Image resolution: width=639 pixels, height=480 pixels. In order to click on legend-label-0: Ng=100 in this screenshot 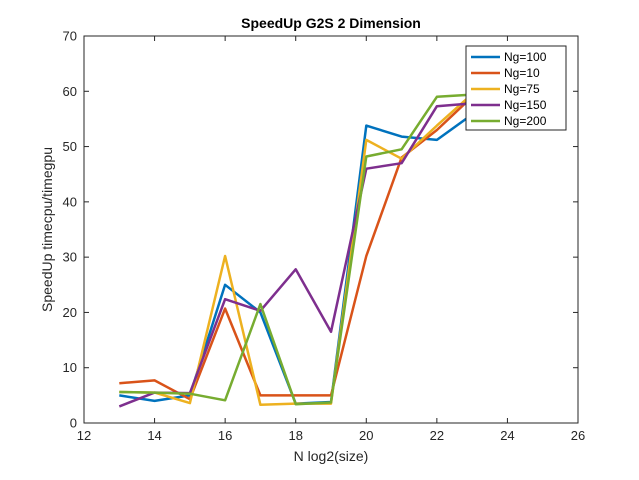, I will do `click(525, 57)`.